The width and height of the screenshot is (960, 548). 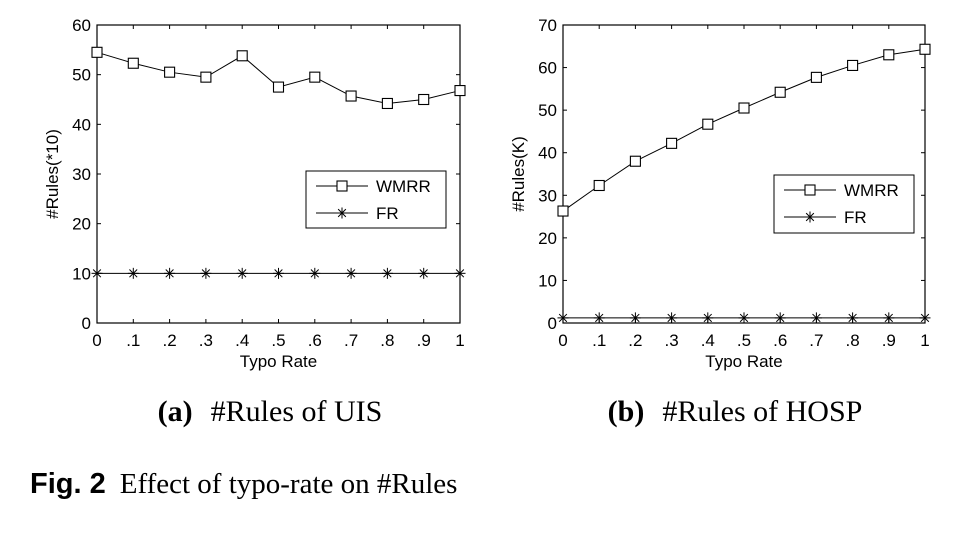 I want to click on subfigure-caption: (a) #Rules of UIS, so click(x=270, y=411).